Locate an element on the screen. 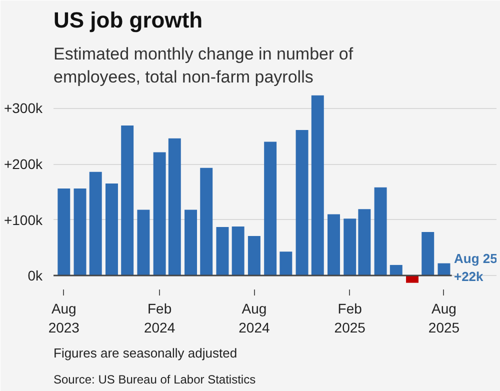 Image resolution: width=500 pixels, height=391 pixels. y-tick-label: +100k is located at coordinates (24, 220).